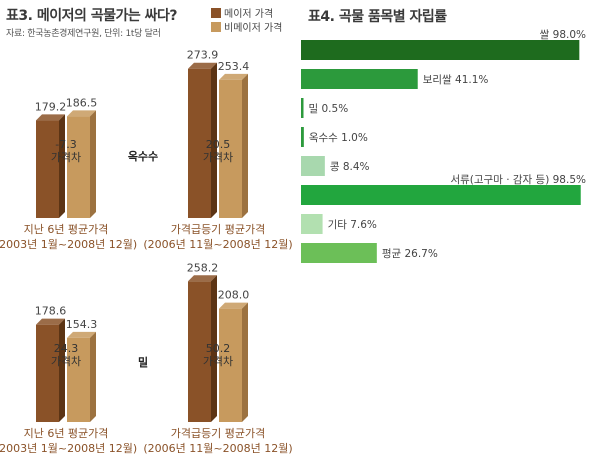  What do you see at coordinates (218, 433) in the screenshot?
I see `period-label-3: 가격급등기 평균가격` at bounding box center [218, 433].